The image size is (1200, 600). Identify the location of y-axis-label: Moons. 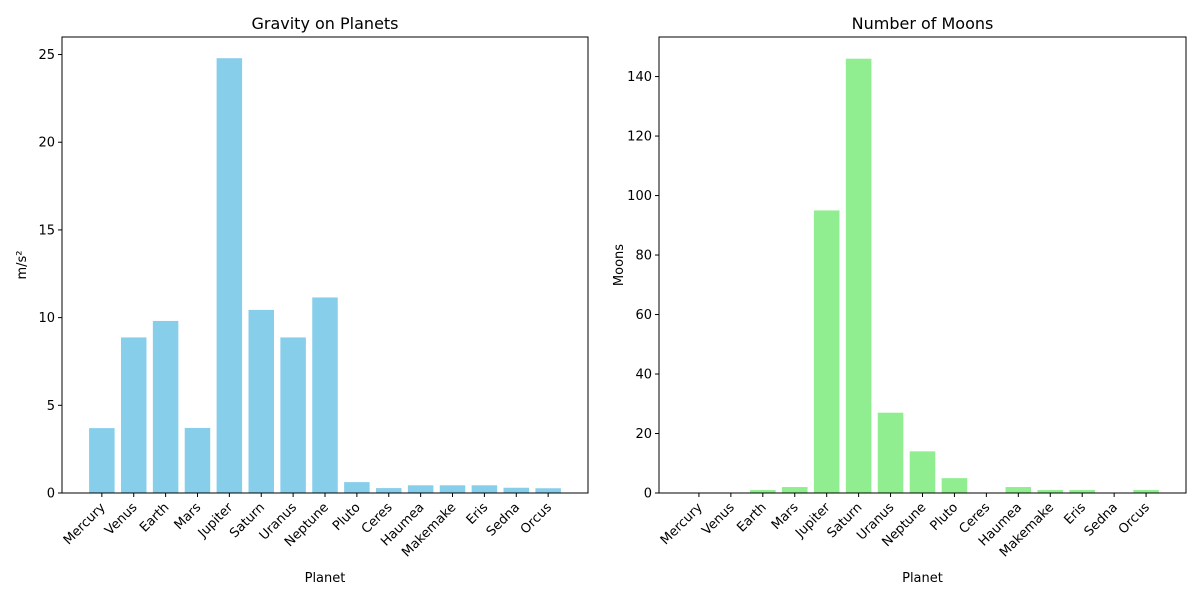
(619, 265).